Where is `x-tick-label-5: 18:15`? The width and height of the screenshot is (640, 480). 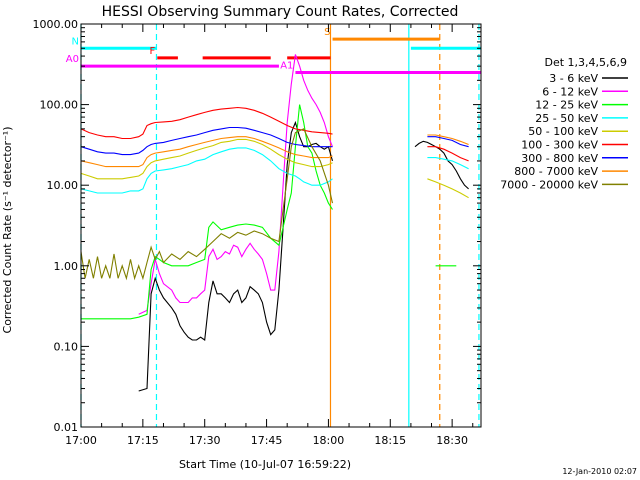 x-tick-label-5: 18:15 is located at coordinates (390, 440).